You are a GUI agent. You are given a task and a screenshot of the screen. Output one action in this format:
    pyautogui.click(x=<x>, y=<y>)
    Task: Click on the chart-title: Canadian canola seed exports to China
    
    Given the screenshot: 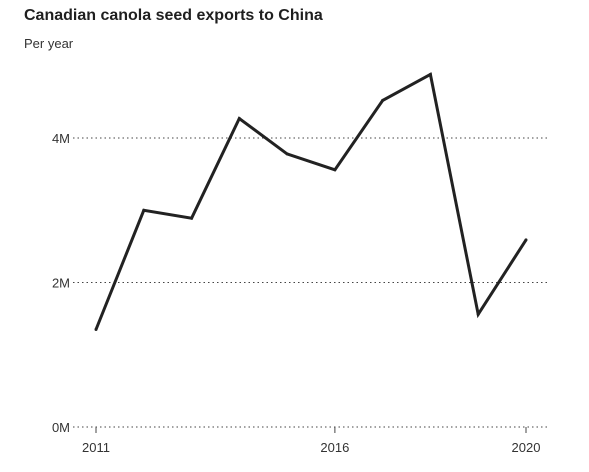 What is the action you would take?
    pyautogui.click(x=173, y=15)
    